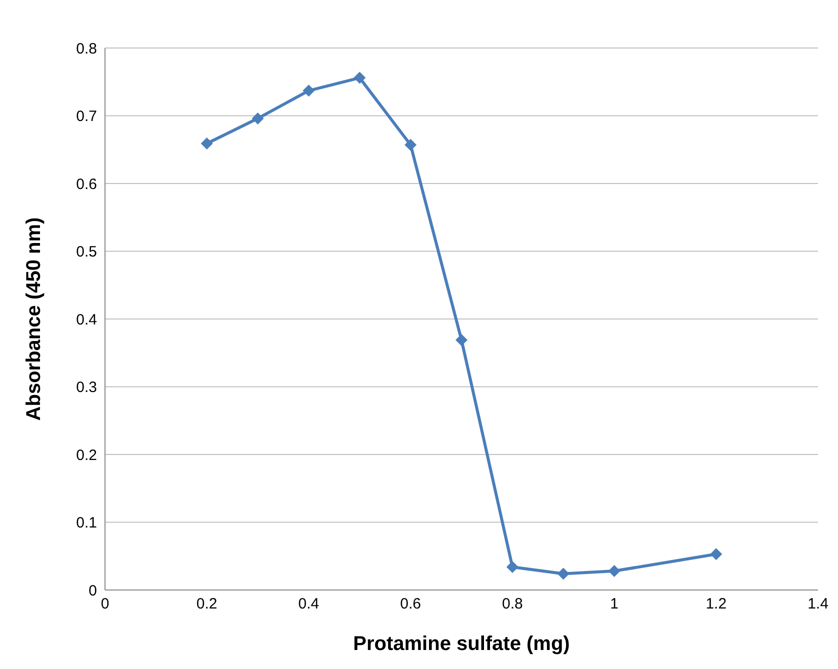 The width and height of the screenshot is (838, 669). I want to click on y-tick-label: 0.7, so click(86, 117).